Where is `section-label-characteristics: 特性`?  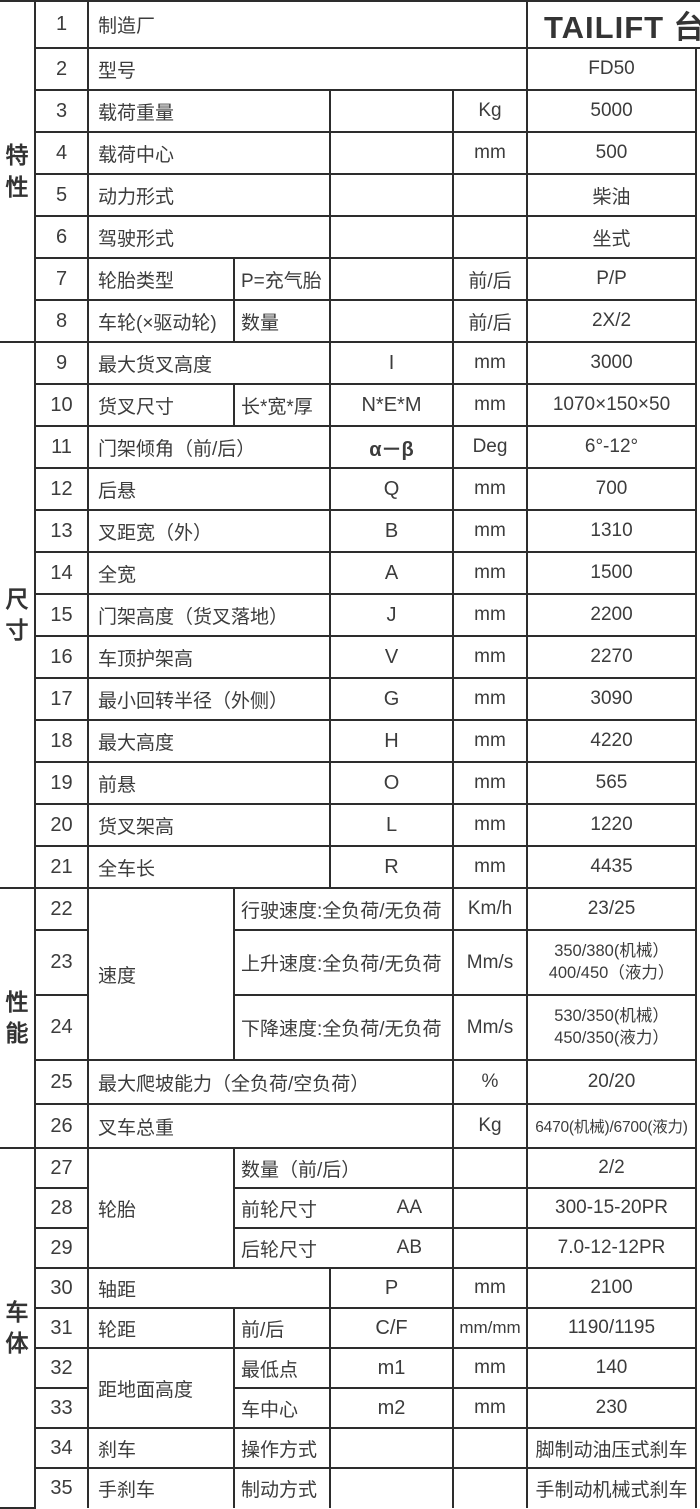
section-label-characteristics: 特性 is located at coordinates (18, 171).